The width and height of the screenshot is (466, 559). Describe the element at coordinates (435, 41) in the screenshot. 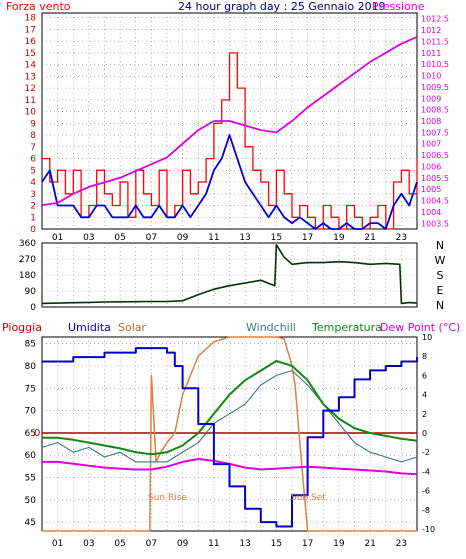

I see `pressure-tick-label: 1011.5` at that location.